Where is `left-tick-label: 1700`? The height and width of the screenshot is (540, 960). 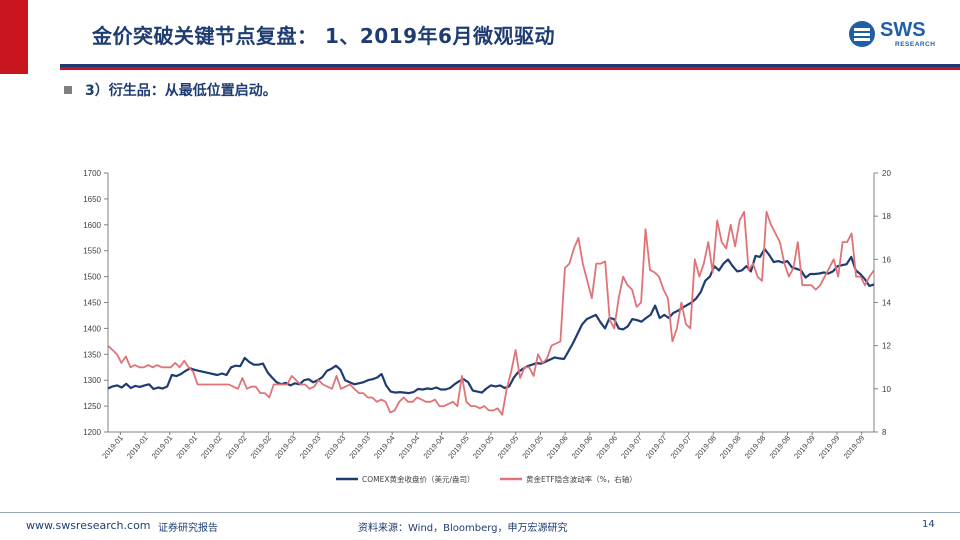
left-tick-label: 1700 is located at coordinates (92, 173).